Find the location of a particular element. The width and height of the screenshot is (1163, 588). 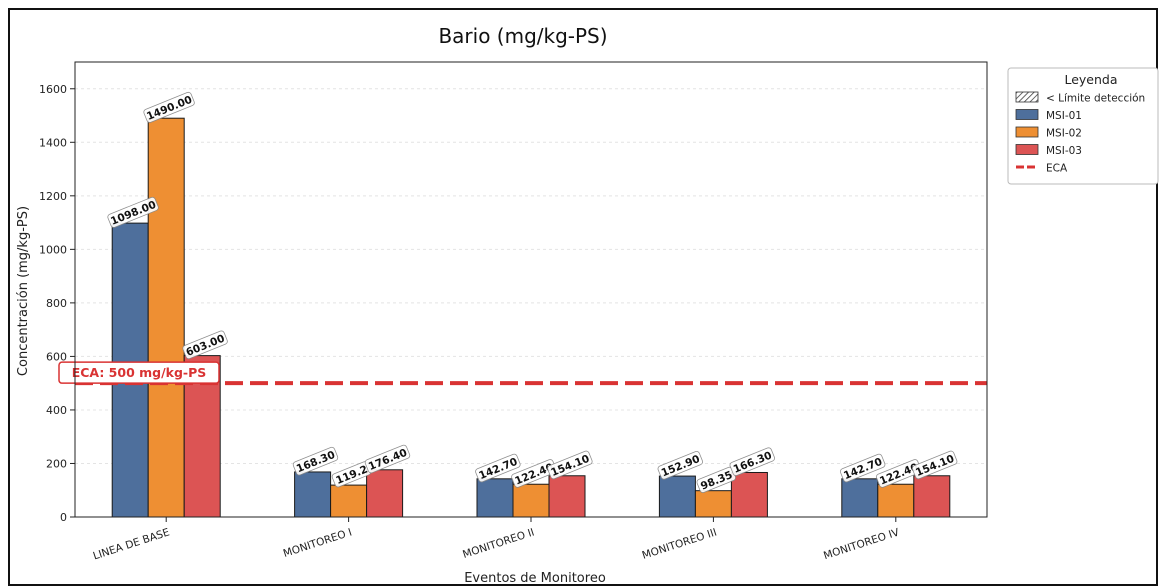

y-tick-label: 1400 is located at coordinates (53, 142).